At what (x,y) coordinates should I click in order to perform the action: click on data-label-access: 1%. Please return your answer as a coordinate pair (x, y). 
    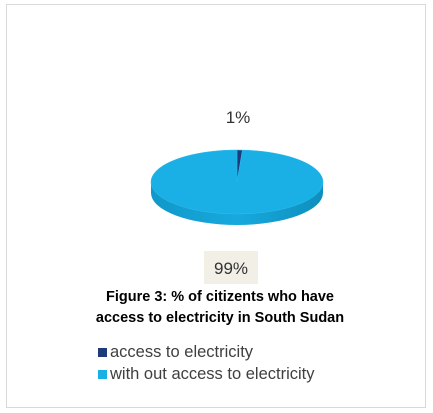
    Looking at the image, I should click on (238, 117).